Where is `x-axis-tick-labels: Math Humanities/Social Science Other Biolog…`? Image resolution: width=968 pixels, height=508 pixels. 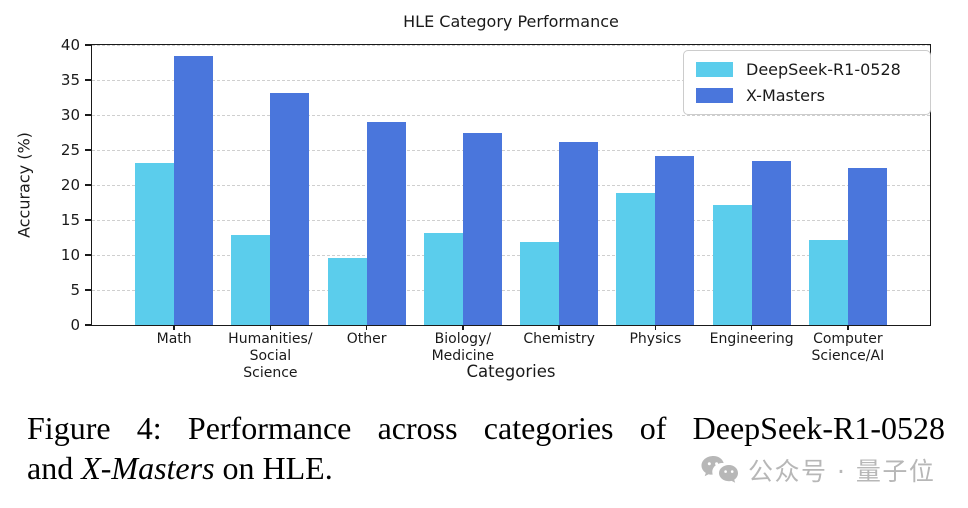 x-axis-tick-labels: Math Humanities/Social Science Other Biolog… is located at coordinates (511, 356).